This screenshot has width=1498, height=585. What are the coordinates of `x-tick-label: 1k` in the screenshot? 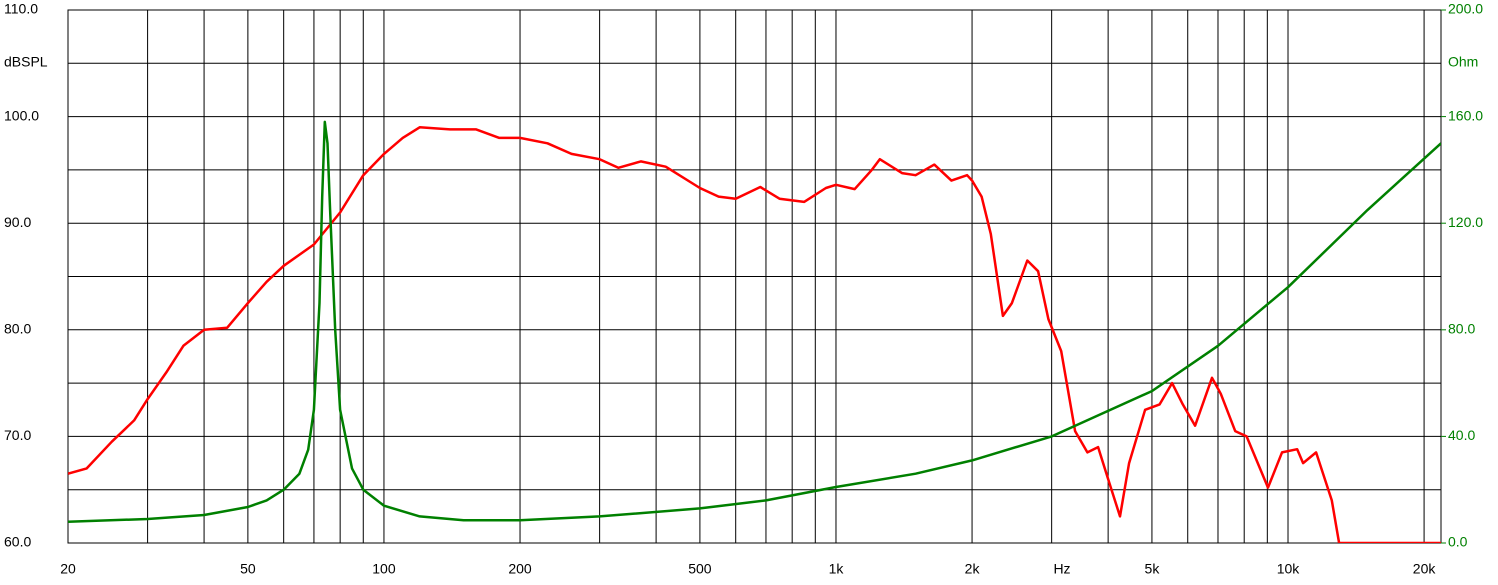 It's located at (837, 569).